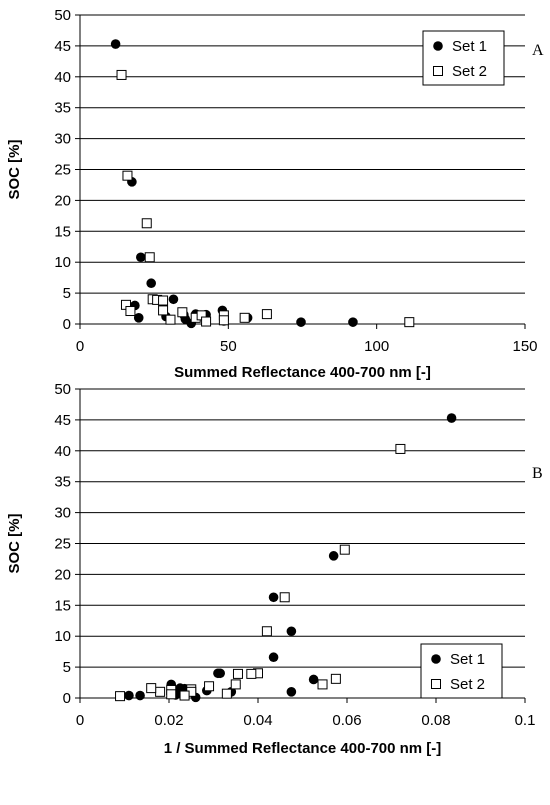 This screenshot has width=550, height=805. Describe the element at coordinates (537, 473) in the screenshot. I see `panel-label: B` at that location.